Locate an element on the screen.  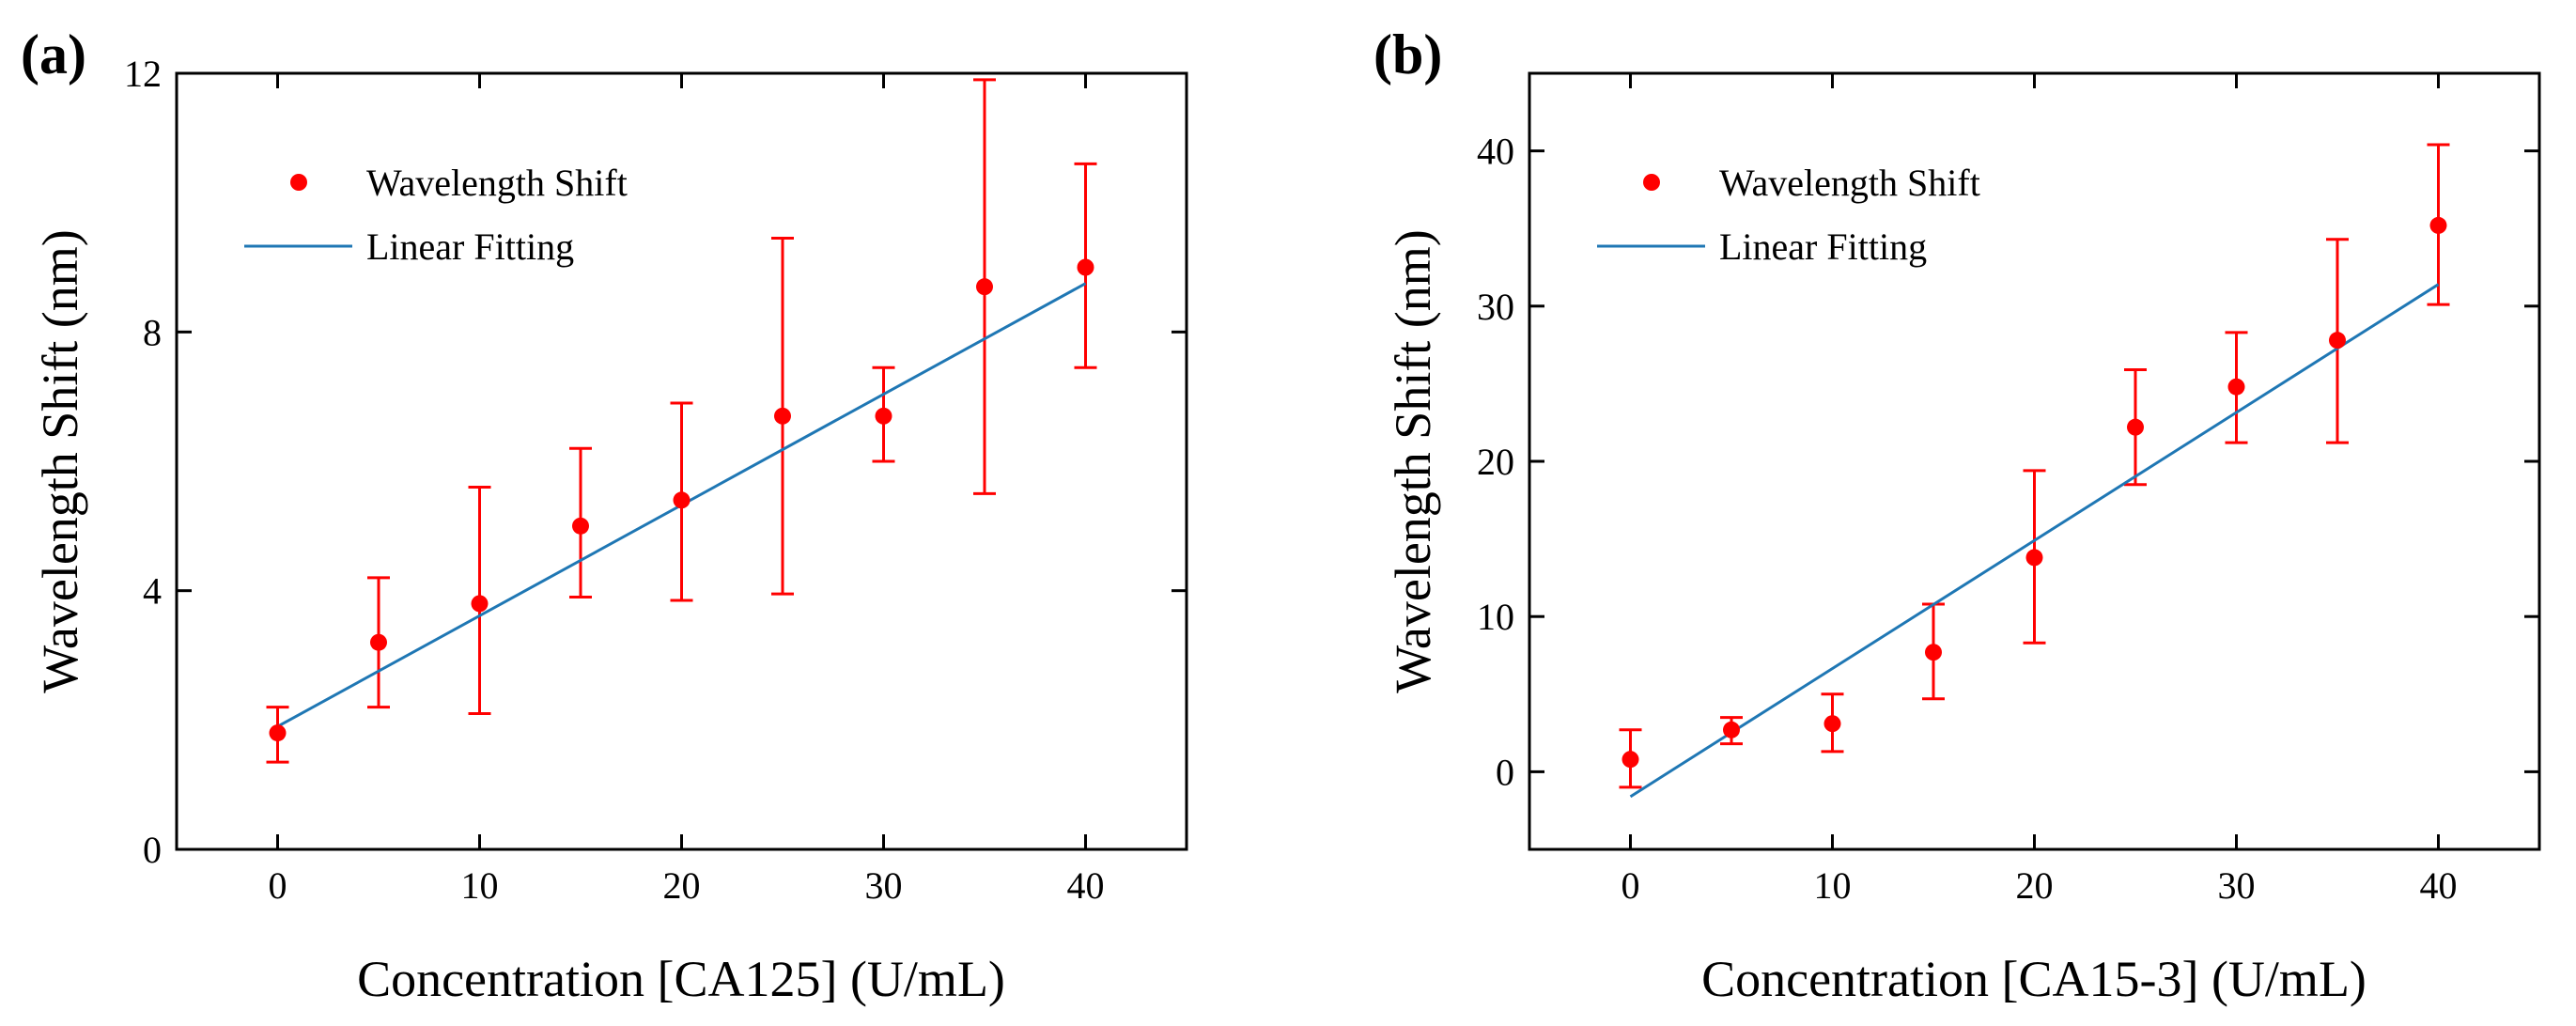
y-tick-label: 10 is located at coordinates (1496, 617).